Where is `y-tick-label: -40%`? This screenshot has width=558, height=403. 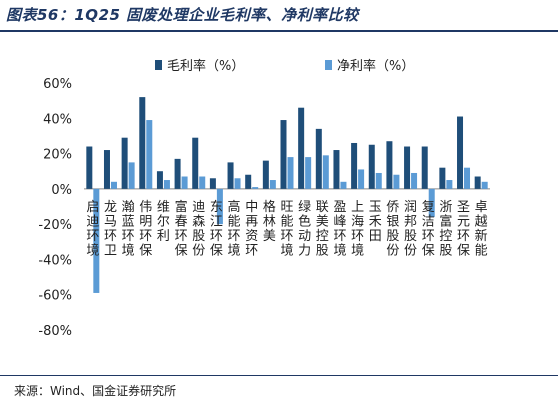 y-tick-label: -40% is located at coordinates (55, 260).